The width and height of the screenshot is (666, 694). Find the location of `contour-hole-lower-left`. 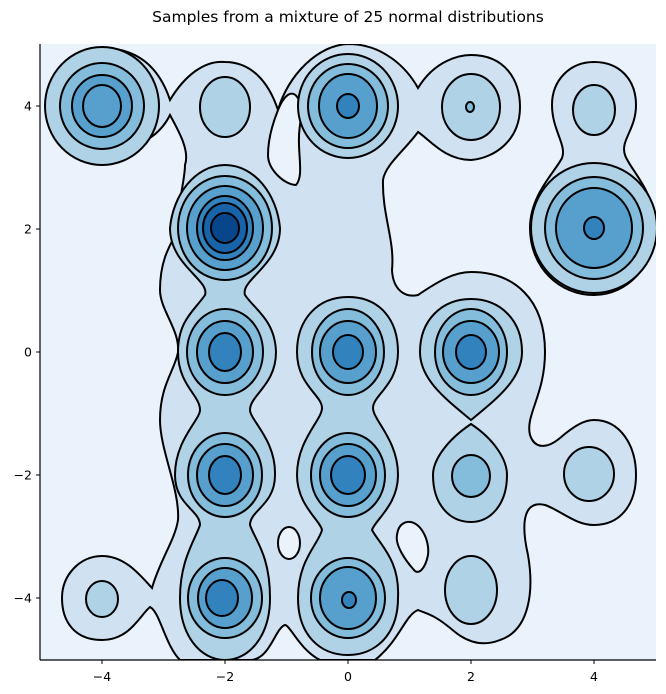

contour-hole-lower-left is located at coordinates (289, 543).